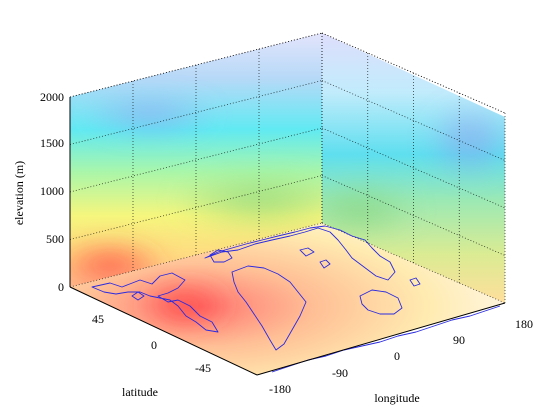 The height and width of the screenshot is (420, 560). I want to click on y-tick-label: 45, so click(98, 319).